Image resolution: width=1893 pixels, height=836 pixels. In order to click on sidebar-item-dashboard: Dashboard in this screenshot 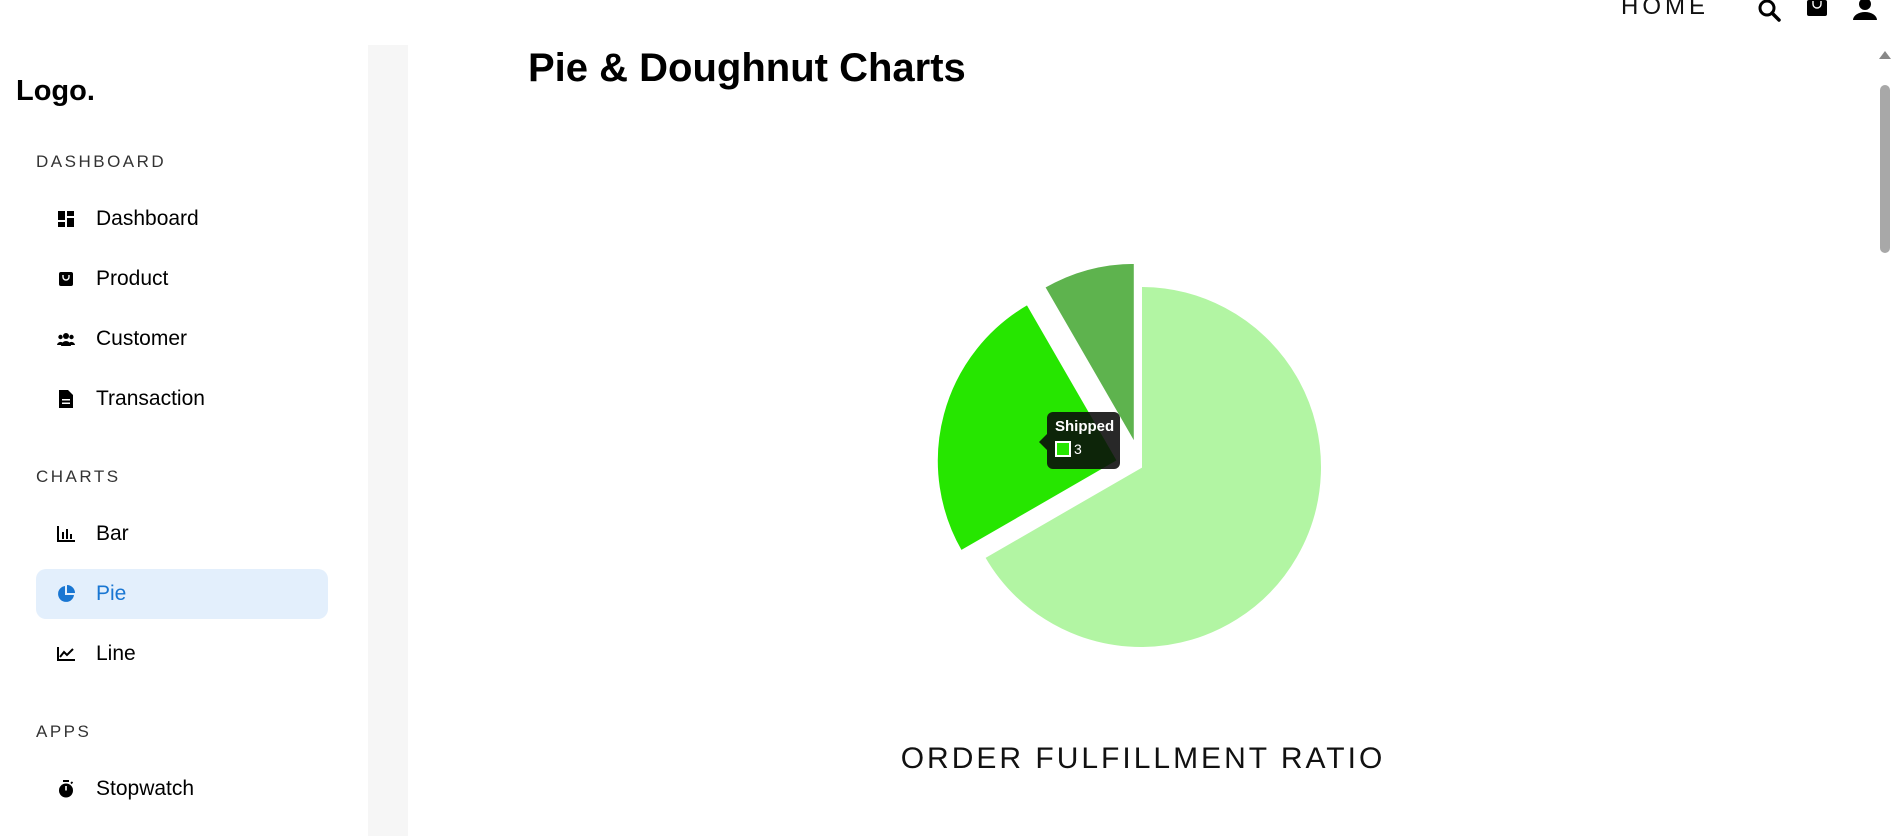, I will do `click(182, 219)`.